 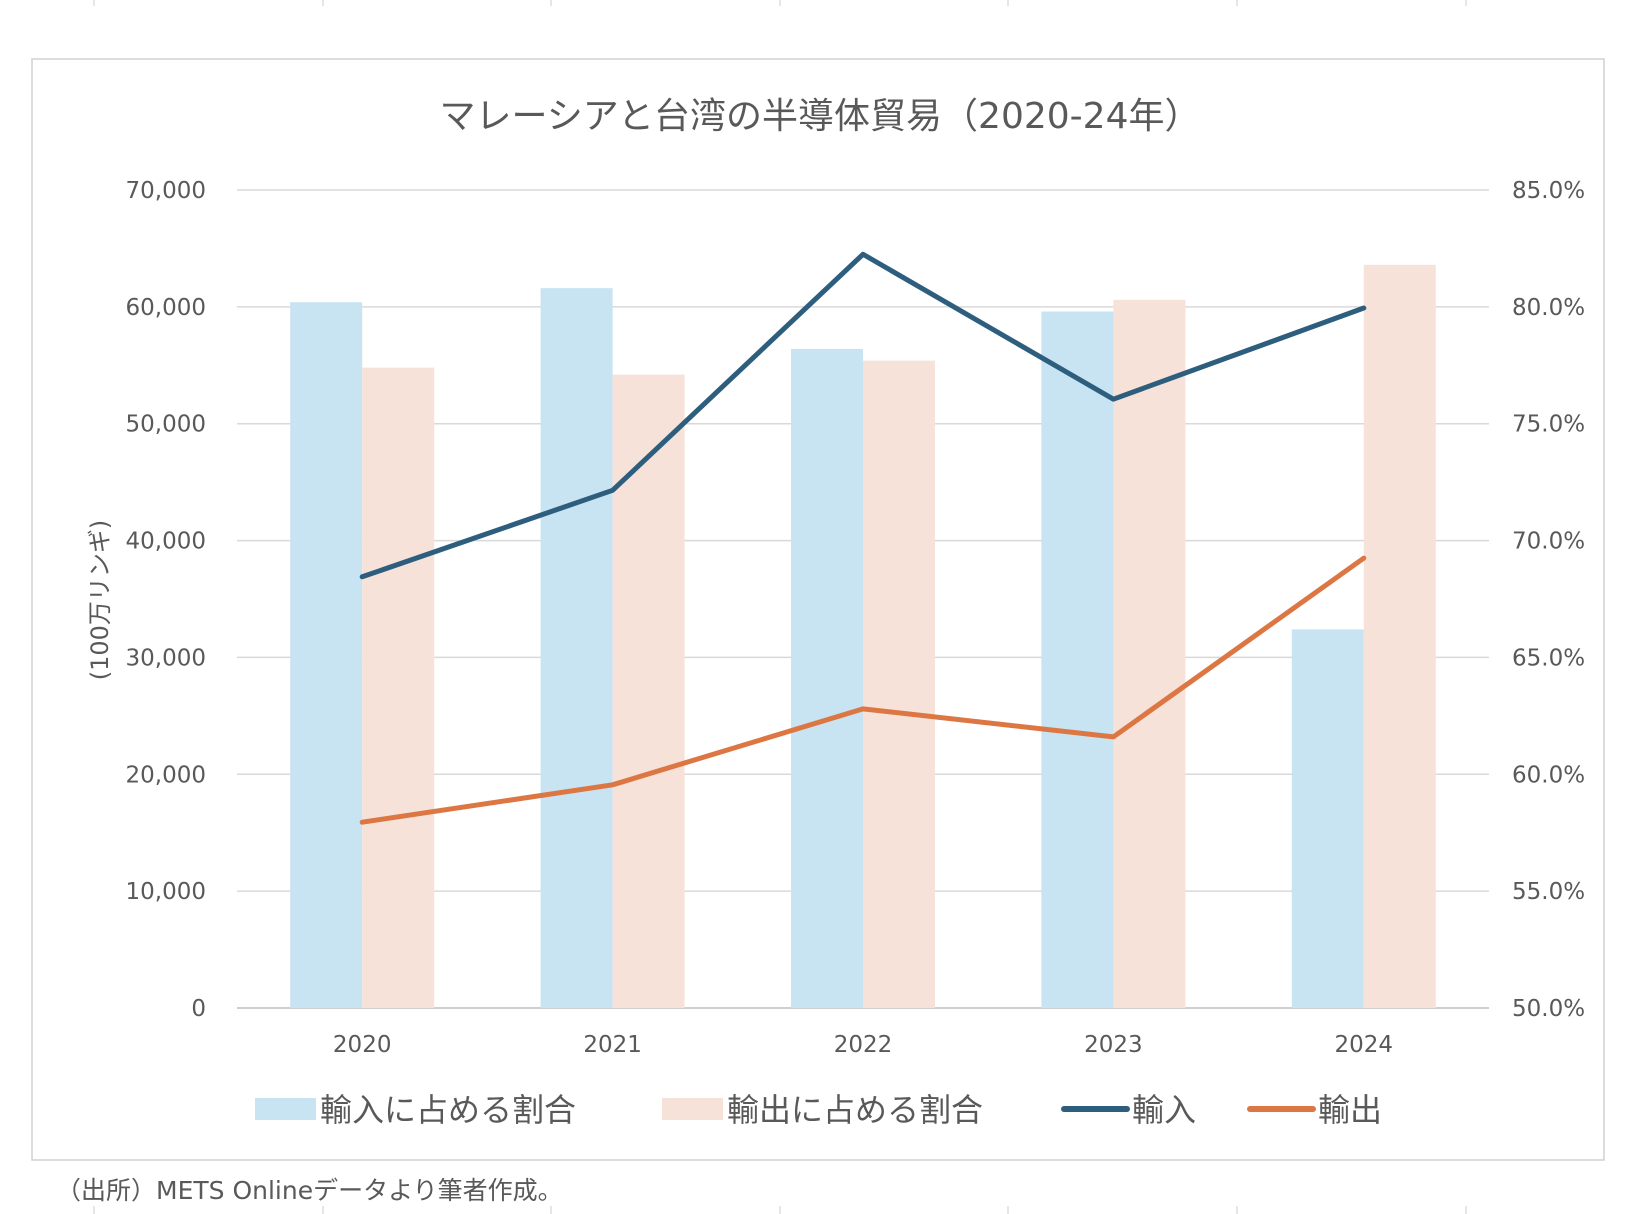 What do you see at coordinates (166, 191) in the screenshot?
I see `y-tick-label: 70,000` at bounding box center [166, 191].